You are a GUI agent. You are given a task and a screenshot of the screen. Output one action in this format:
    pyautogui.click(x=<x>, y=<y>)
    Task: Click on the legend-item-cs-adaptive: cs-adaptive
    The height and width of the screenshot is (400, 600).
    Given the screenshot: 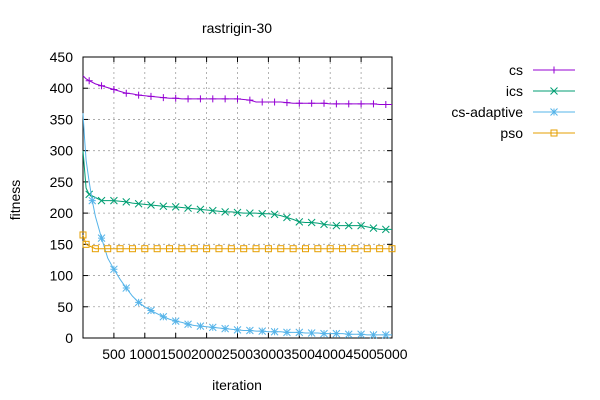 What is the action you would take?
    pyautogui.click(x=513, y=112)
    